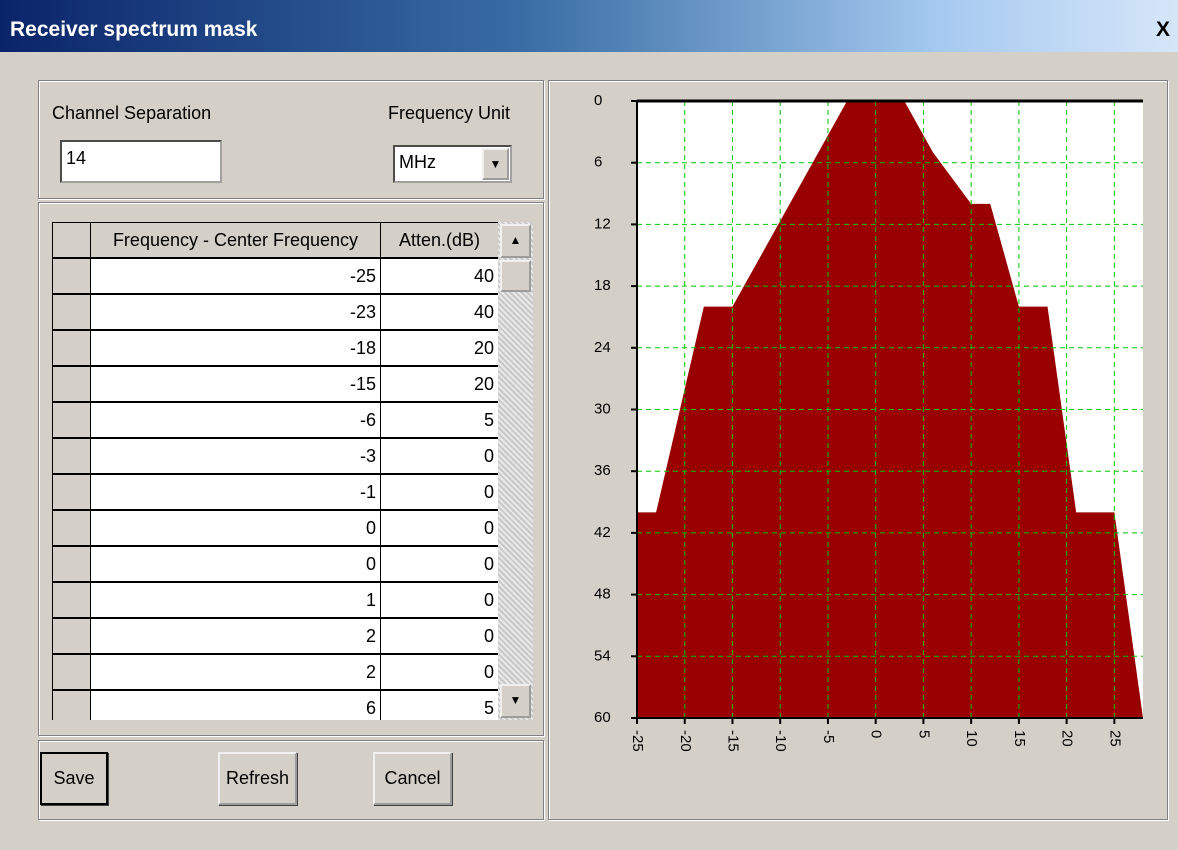 This screenshot has height=850, width=1178. What do you see at coordinates (236, 601) in the screenshot?
I see `frequency-cell: 1` at bounding box center [236, 601].